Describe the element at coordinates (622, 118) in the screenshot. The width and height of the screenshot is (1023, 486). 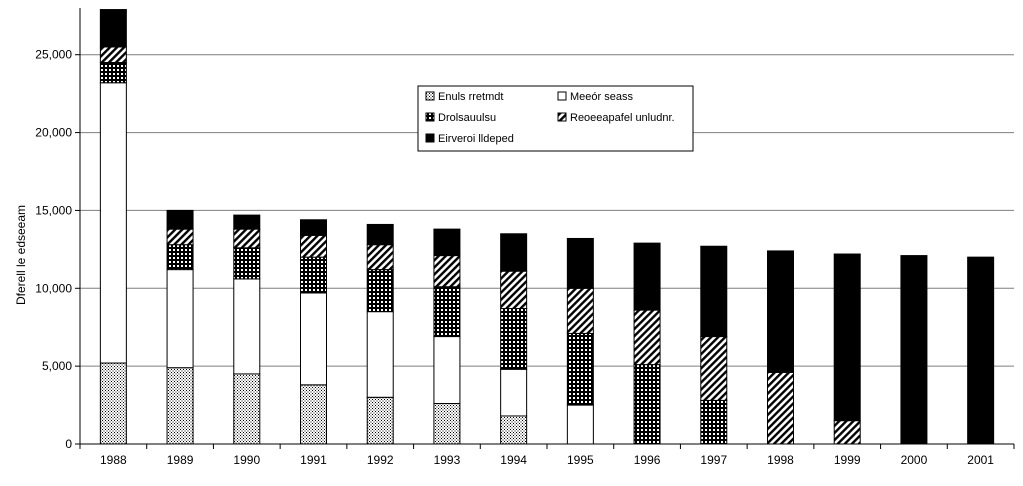
I see `legend-label: Reoeeapafel unludnr.` at that location.